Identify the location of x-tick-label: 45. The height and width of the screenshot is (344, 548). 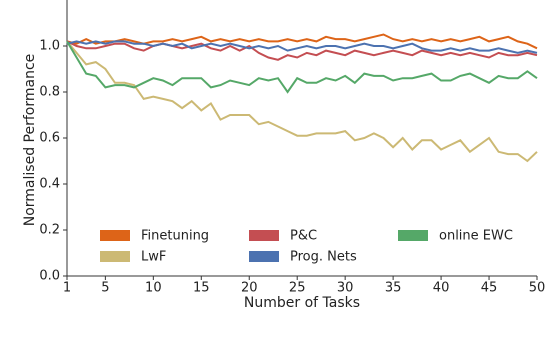
(489, 288).